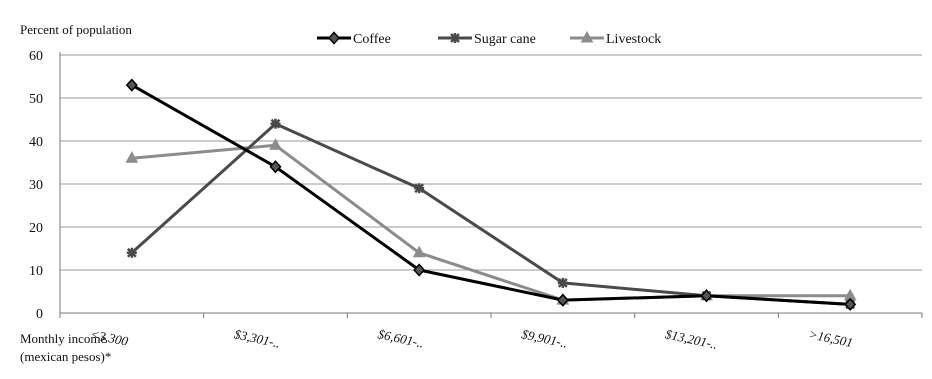 This screenshot has height=379, width=932. What do you see at coordinates (36, 56) in the screenshot?
I see `y-tick-label: 60` at bounding box center [36, 56].